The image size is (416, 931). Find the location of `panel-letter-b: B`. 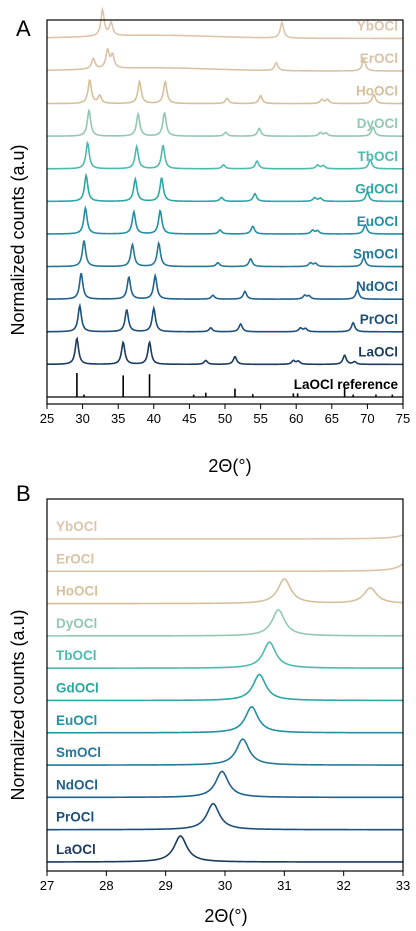

panel-letter-b: B is located at coordinates (23, 493).